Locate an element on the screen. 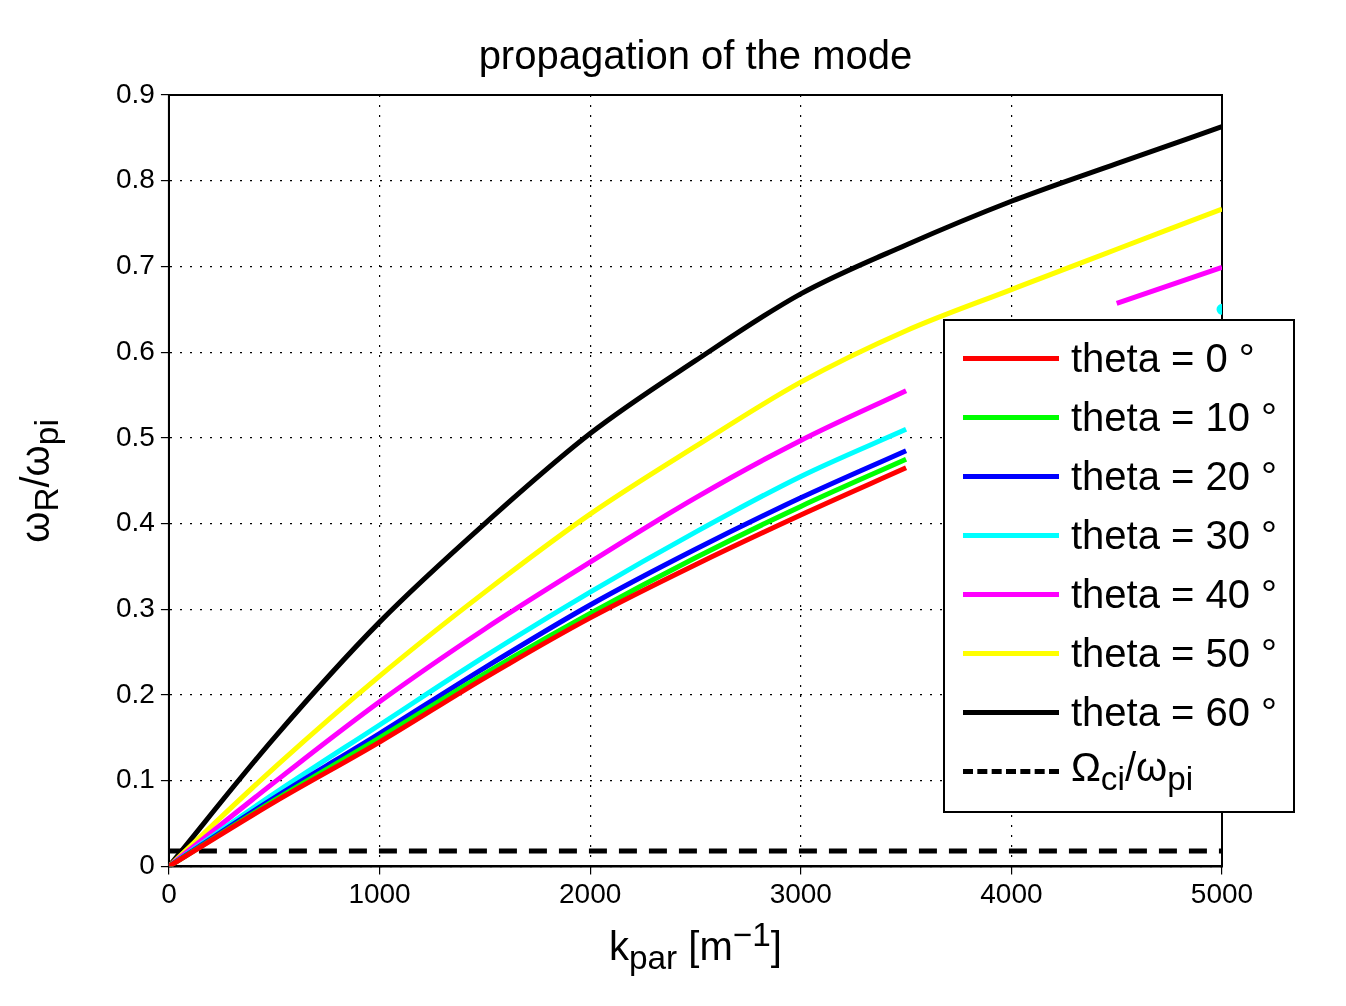 The width and height of the screenshot is (1346, 1006). y-tick-label: 0.5 is located at coordinates (135, 436).